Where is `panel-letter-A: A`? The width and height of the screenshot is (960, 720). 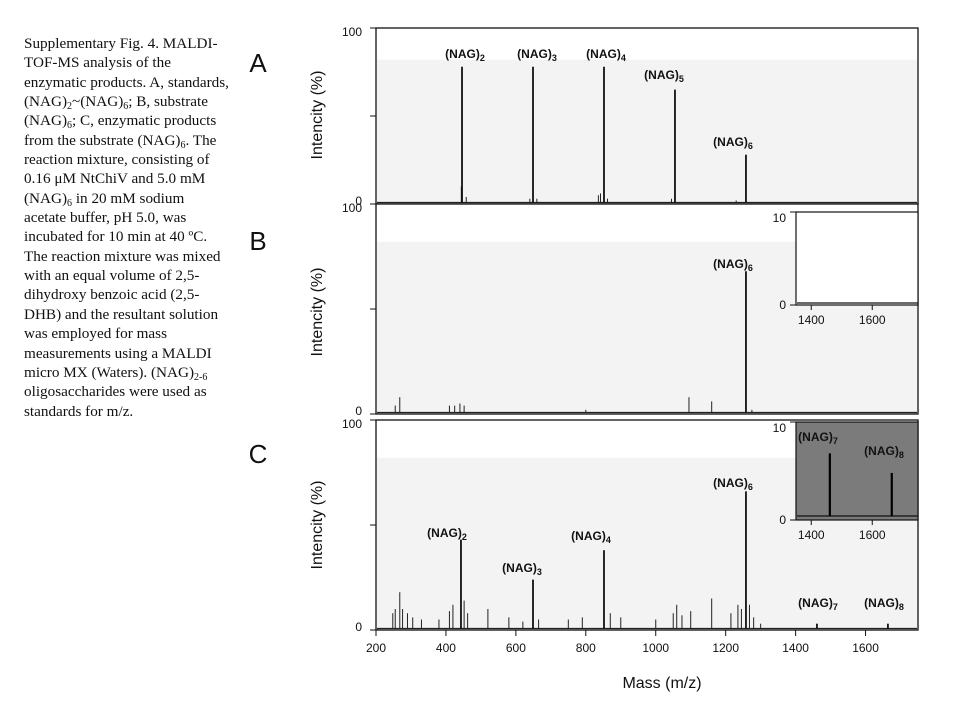
panel-letter-A: A is located at coordinates (258, 63).